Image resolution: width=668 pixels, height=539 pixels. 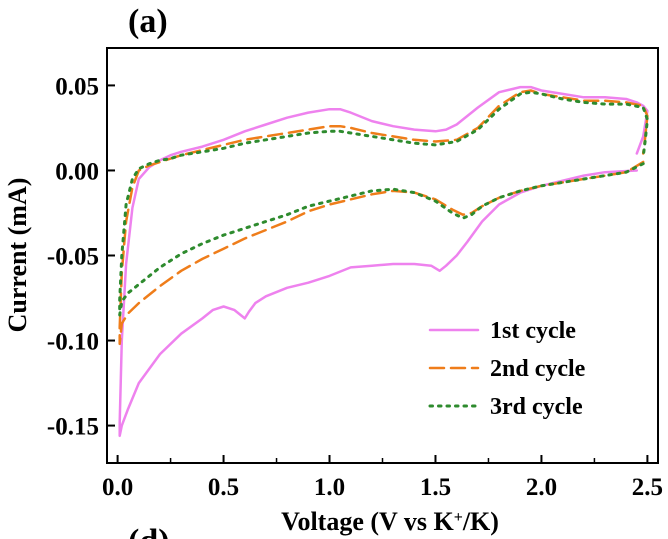 I want to click on next-panel-label: (d), so click(x=149, y=531).